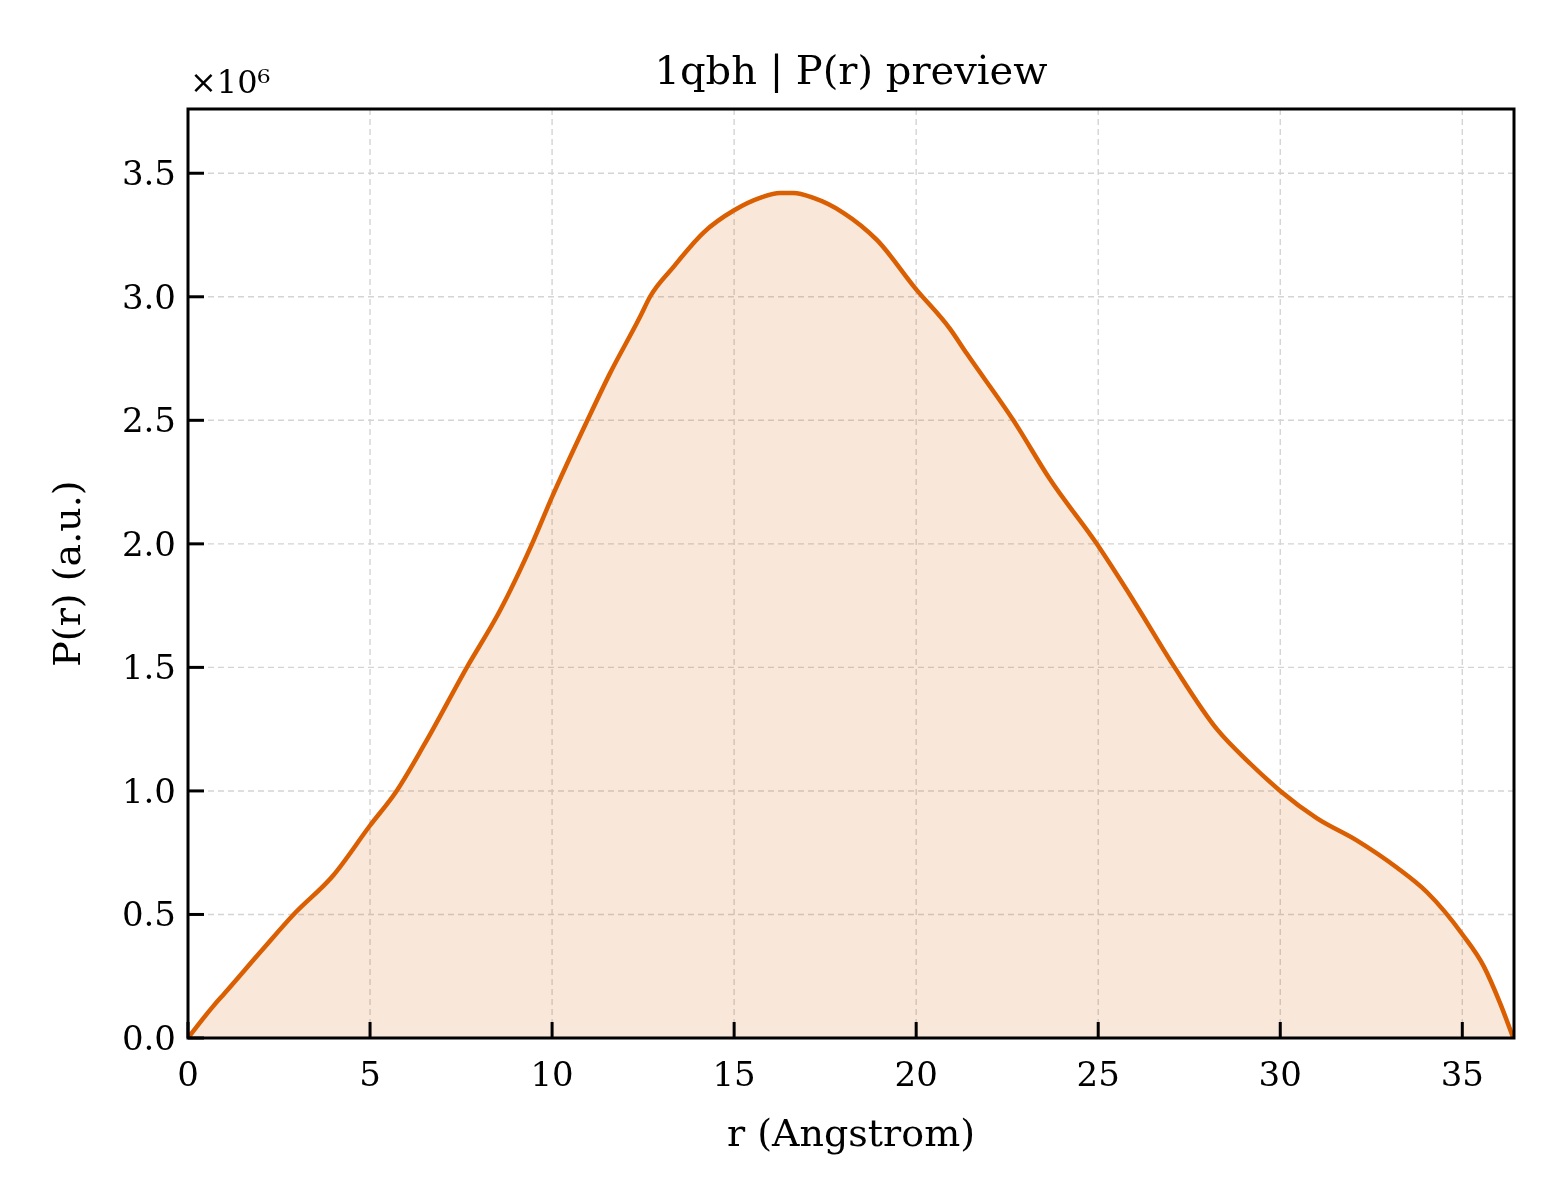 The image size is (1560, 1200). Describe the element at coordinates (851, 1133) in the screenshot. I see `x-axis-title: r (Angstrom)` at that location.